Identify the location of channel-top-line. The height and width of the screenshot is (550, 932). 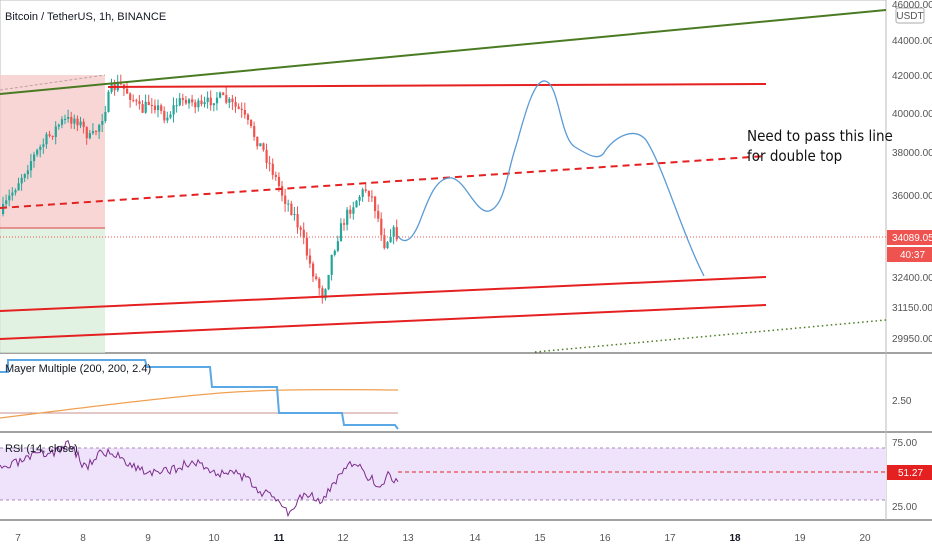
(437, 85).